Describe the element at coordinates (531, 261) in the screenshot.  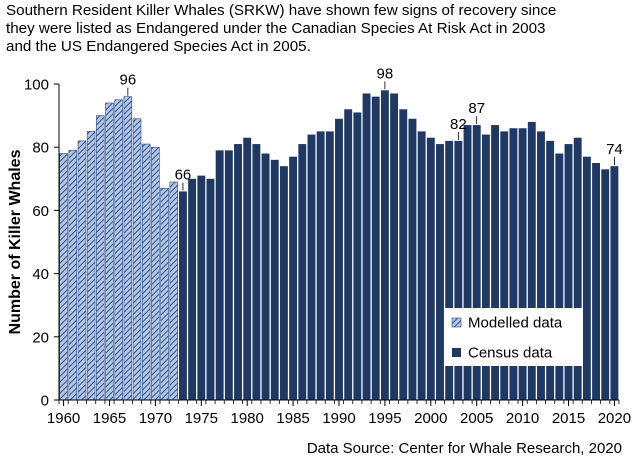
I see `bar-2011` at that location.